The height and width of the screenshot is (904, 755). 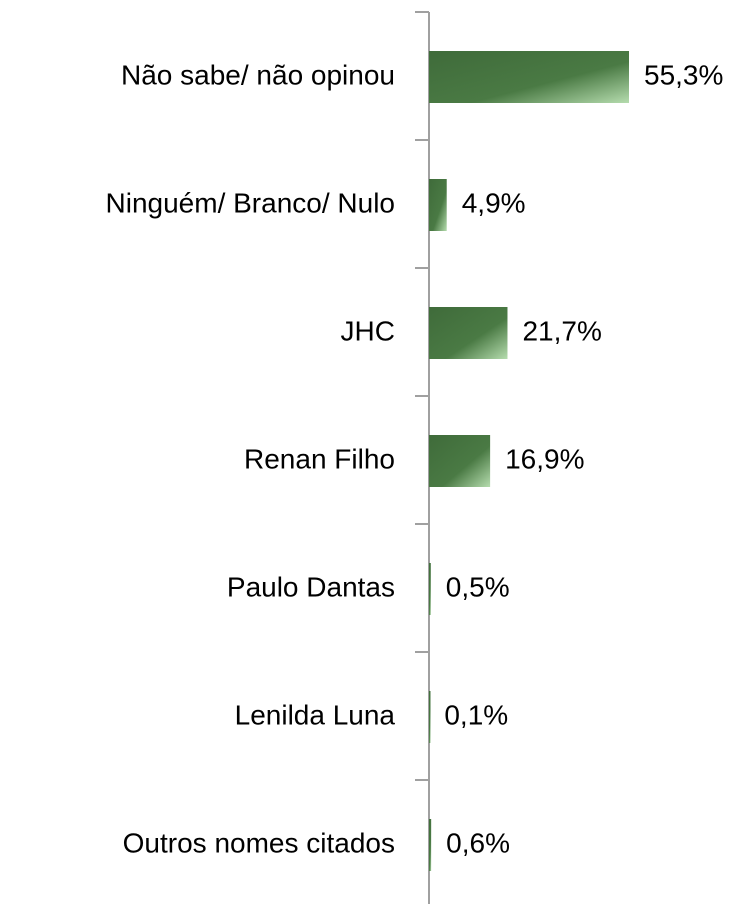 What do you see at coordinates (368, 330) in the screenshot?
I see `category-label: JHC` at bounding box center [368, 330].